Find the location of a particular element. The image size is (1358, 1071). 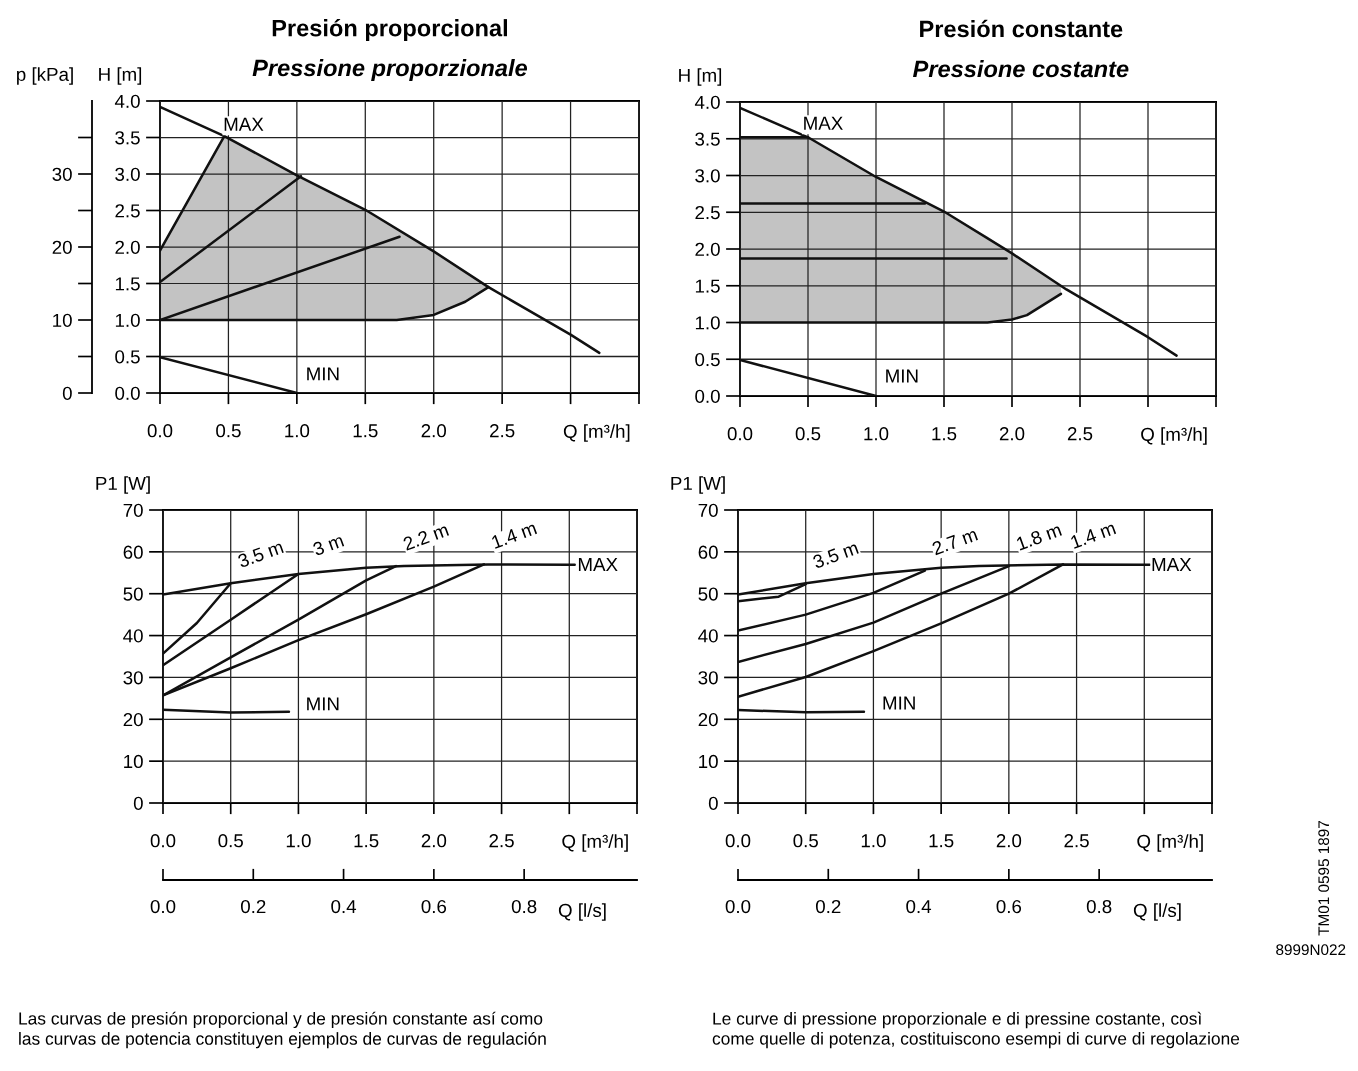

y-axis-title: P1 [W] is located at coordinates (698, 485).